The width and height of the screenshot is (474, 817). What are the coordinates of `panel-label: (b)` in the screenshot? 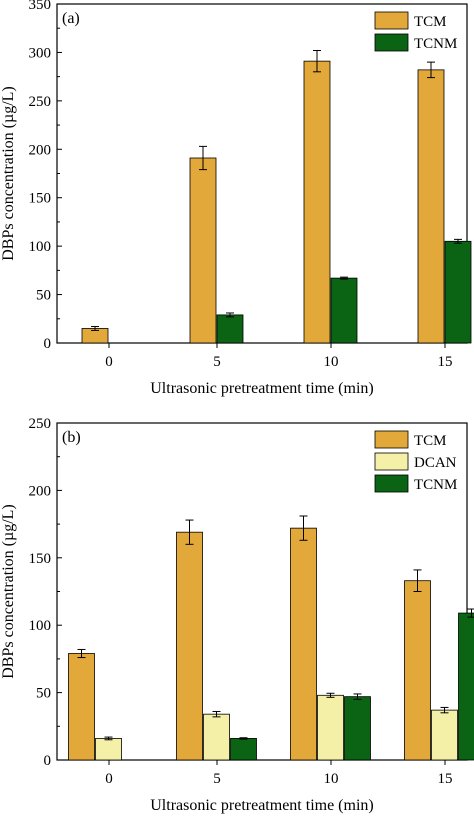 It's located at (71, 437).